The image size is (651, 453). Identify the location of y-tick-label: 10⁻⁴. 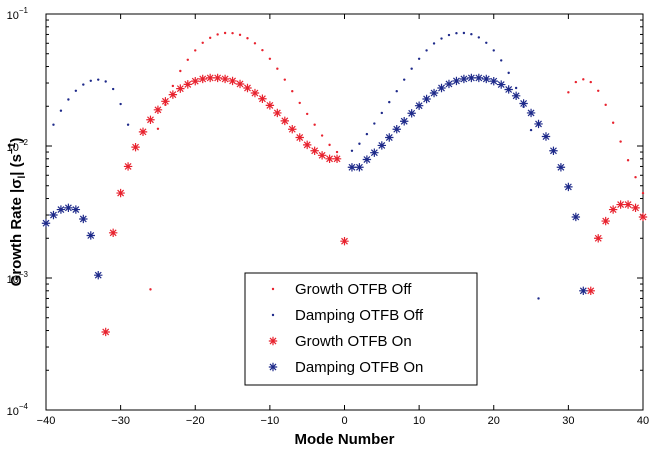
(18, 410).